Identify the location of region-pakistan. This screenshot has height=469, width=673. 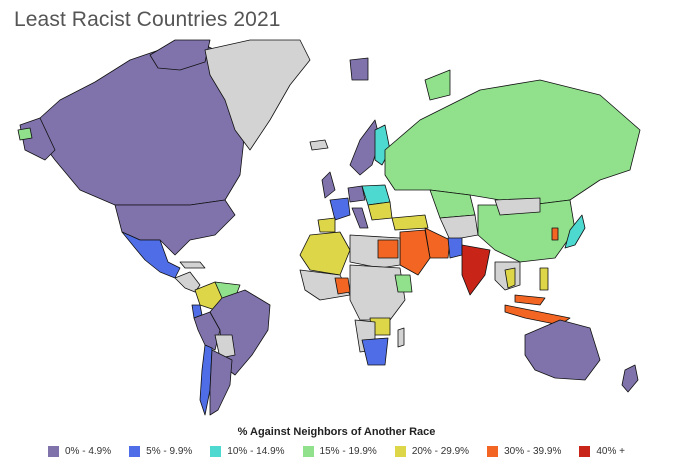
(455, 248).